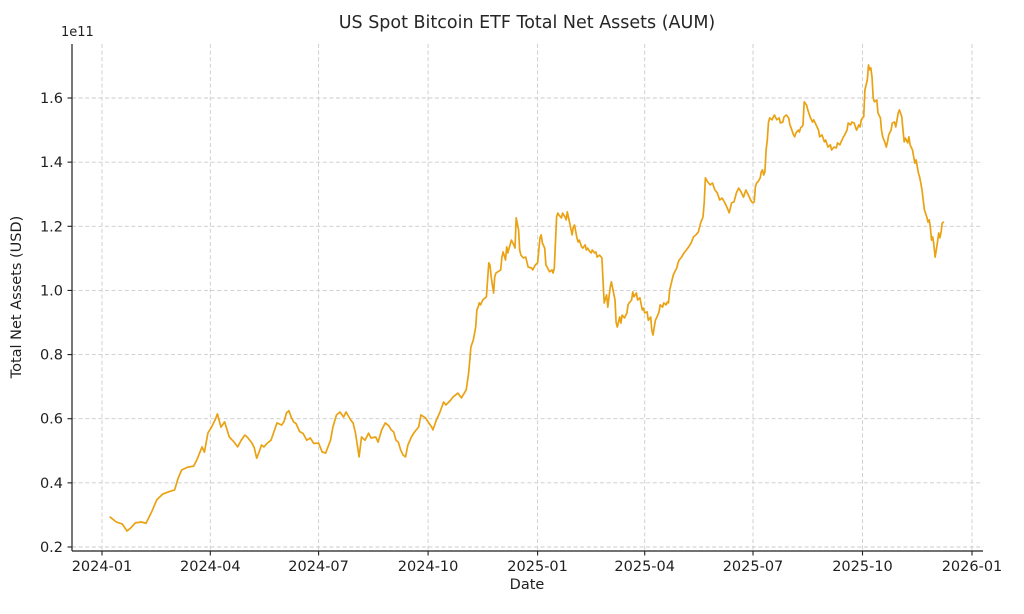 Image resolution: width=1024 pixels, height=614 pixels. What do you see at coordinates (537, 567) in the screenshot?
I see `x-tick-label: 2025-01` at bounding box center [537, 567].